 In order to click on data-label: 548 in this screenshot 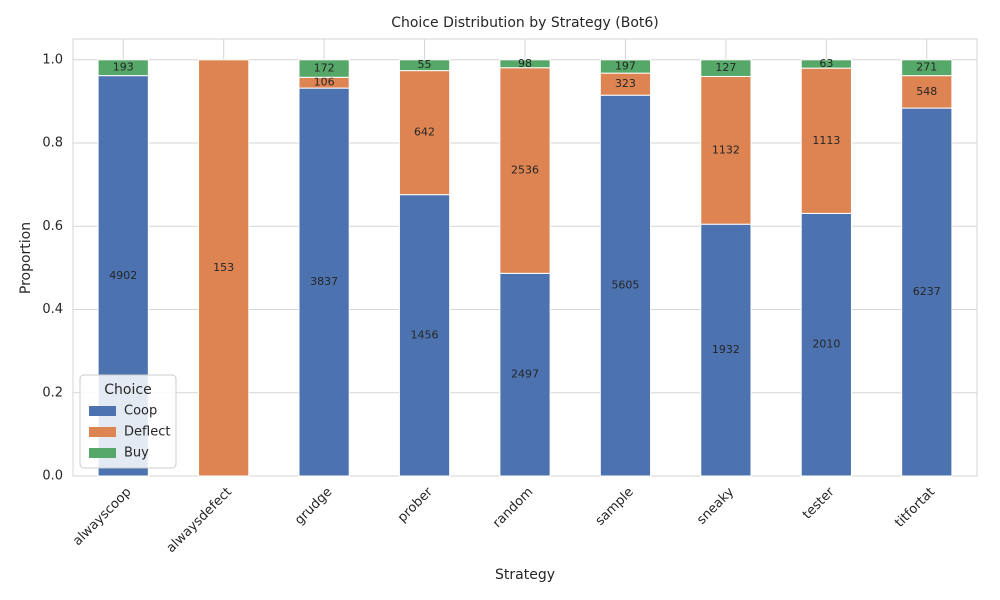, I will do `click(926, 91)`.